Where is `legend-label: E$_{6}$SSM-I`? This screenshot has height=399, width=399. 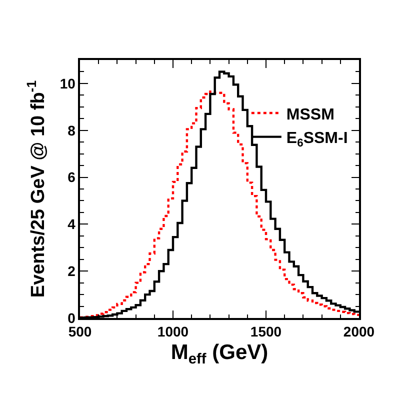
legend-label: E$_{6}$SSM-I is located at coordinates (317, 140).